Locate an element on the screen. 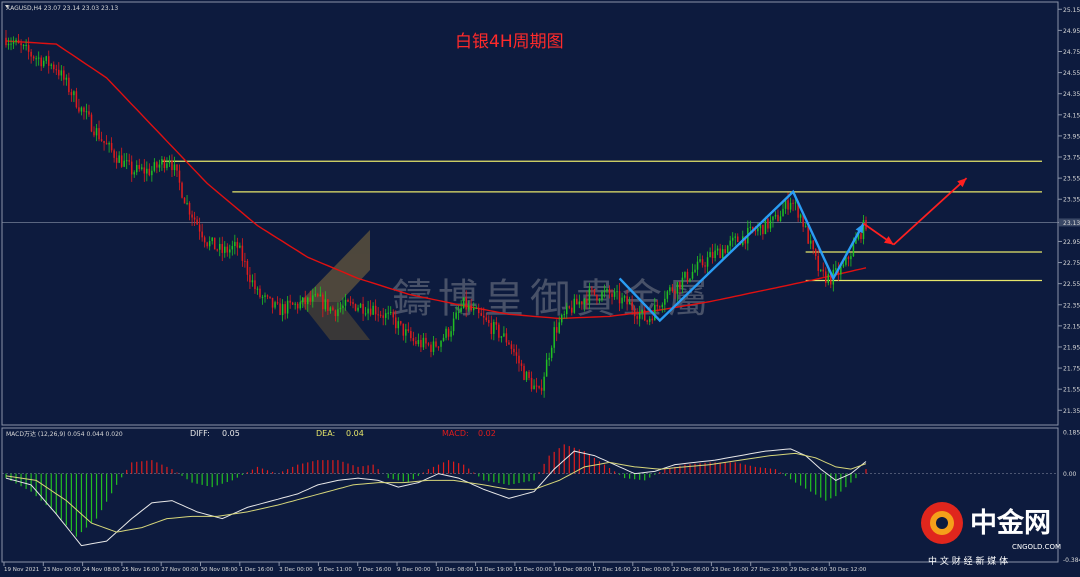  macd-tick-label: 0.185 is located at coordinates (1071, 433).